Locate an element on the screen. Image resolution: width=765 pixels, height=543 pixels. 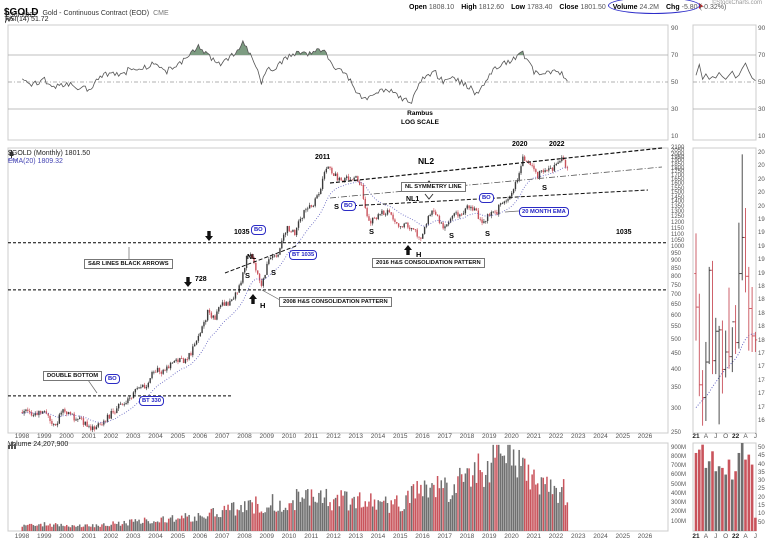
year-label: 2024 is located at coordinates (600, 436).